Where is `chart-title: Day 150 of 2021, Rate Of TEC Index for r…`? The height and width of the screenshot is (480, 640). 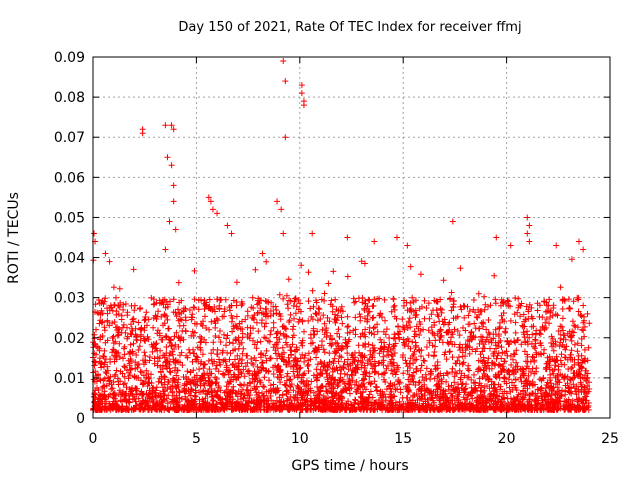 chart-title: Day 150 of 2021, Rate Of TEC Index for r… is located at coordinates (349, 27).